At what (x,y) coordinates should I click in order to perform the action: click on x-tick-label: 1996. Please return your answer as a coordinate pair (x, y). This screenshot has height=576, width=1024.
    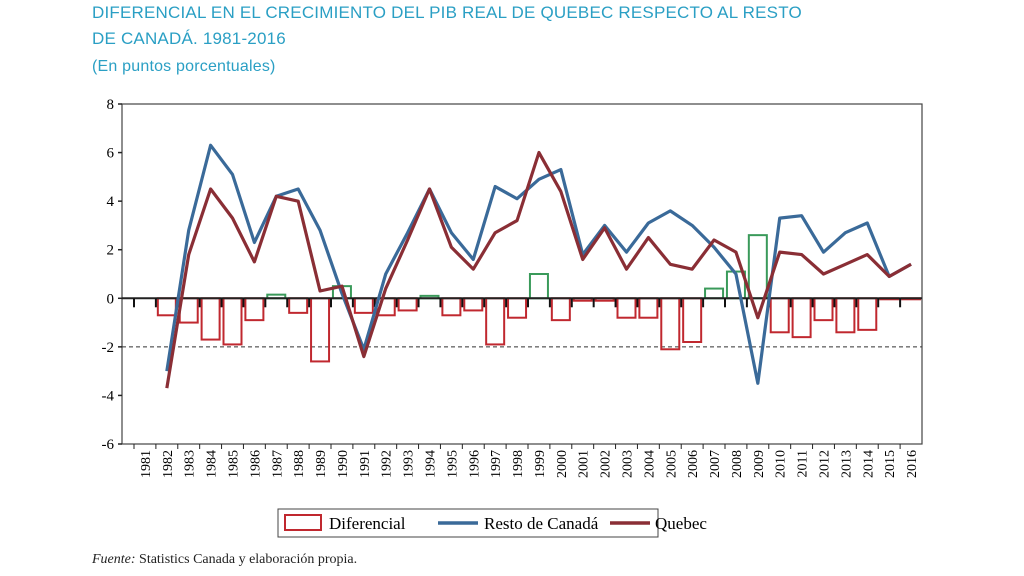
    Looking at the image, I should click on (474, 464).